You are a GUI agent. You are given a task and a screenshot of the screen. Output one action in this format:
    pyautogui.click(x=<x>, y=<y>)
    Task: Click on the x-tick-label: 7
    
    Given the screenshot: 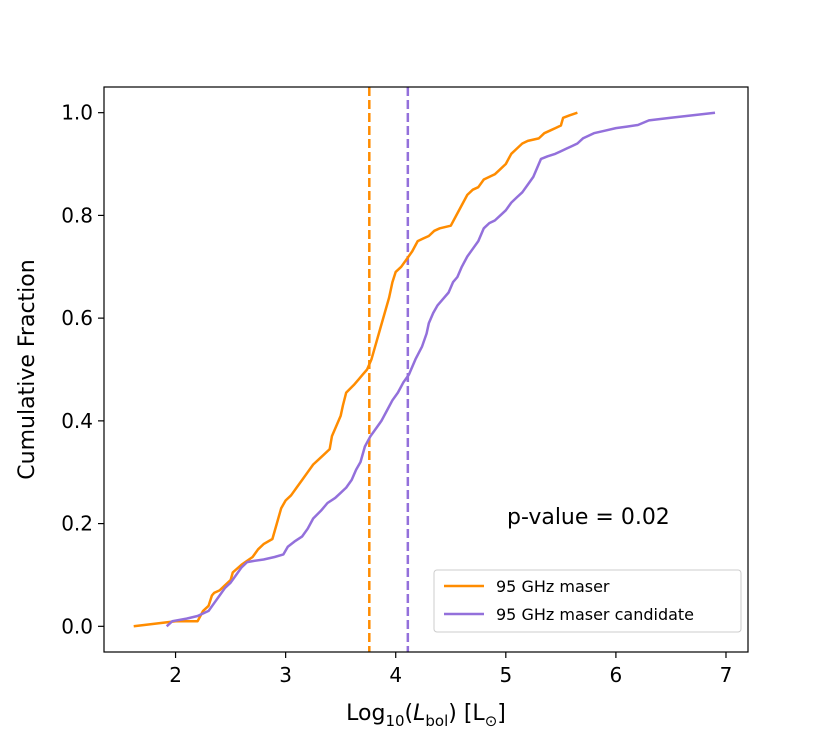 What is the action you would take?
    pyautogui.click(x=726, y=675)
    